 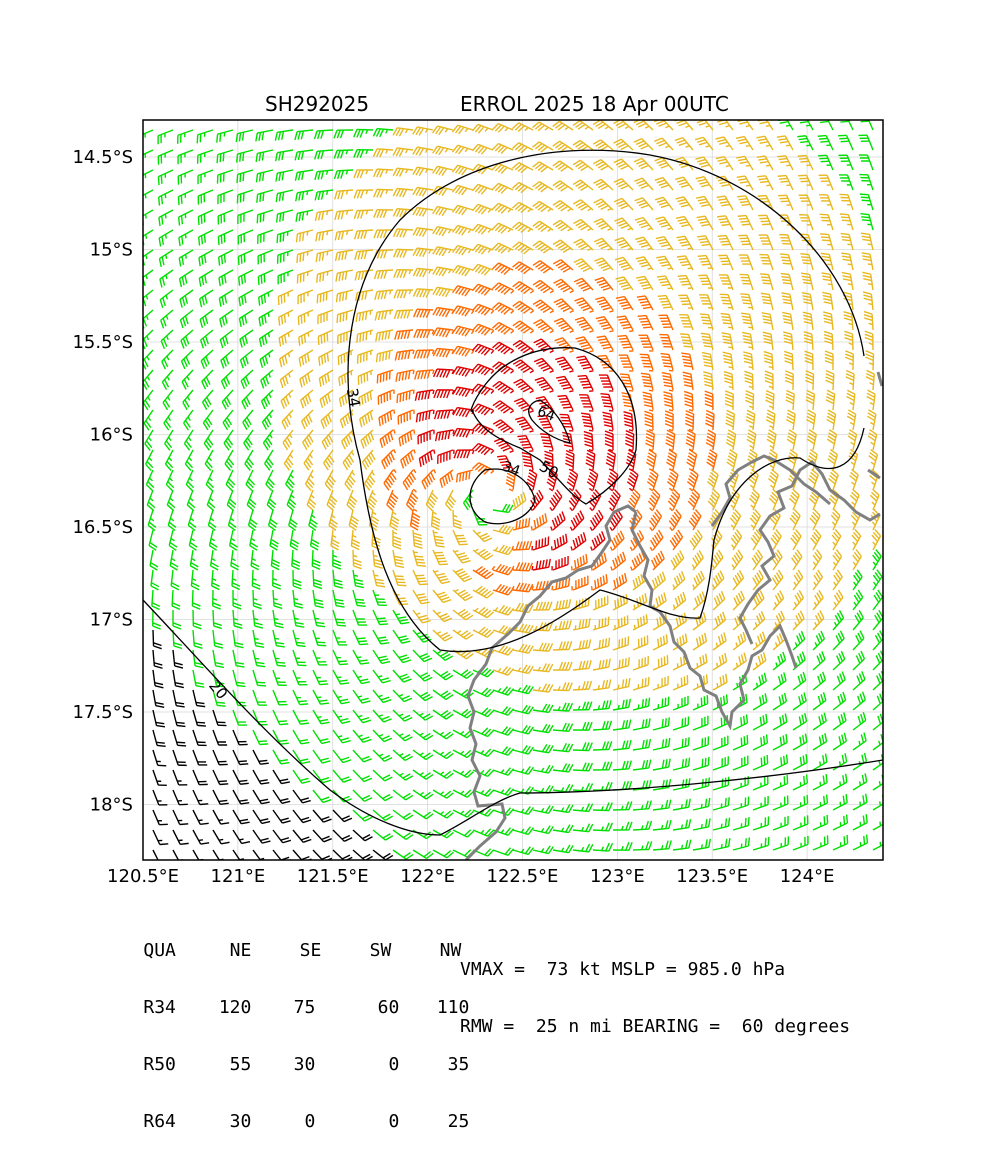 What do you see at coordinates (165, 1121) in the screenshot?
I see `radii-cell: R64` at bounding box center [165, 1121].